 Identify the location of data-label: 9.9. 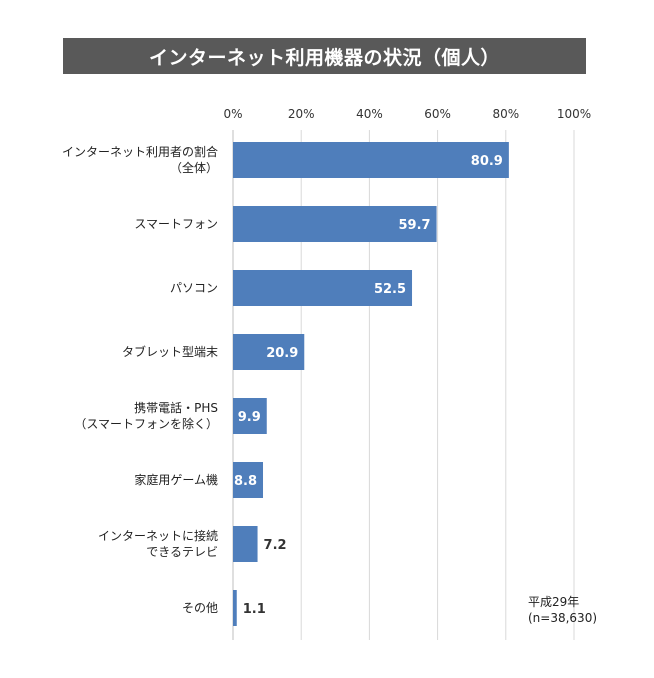
(249, 417).